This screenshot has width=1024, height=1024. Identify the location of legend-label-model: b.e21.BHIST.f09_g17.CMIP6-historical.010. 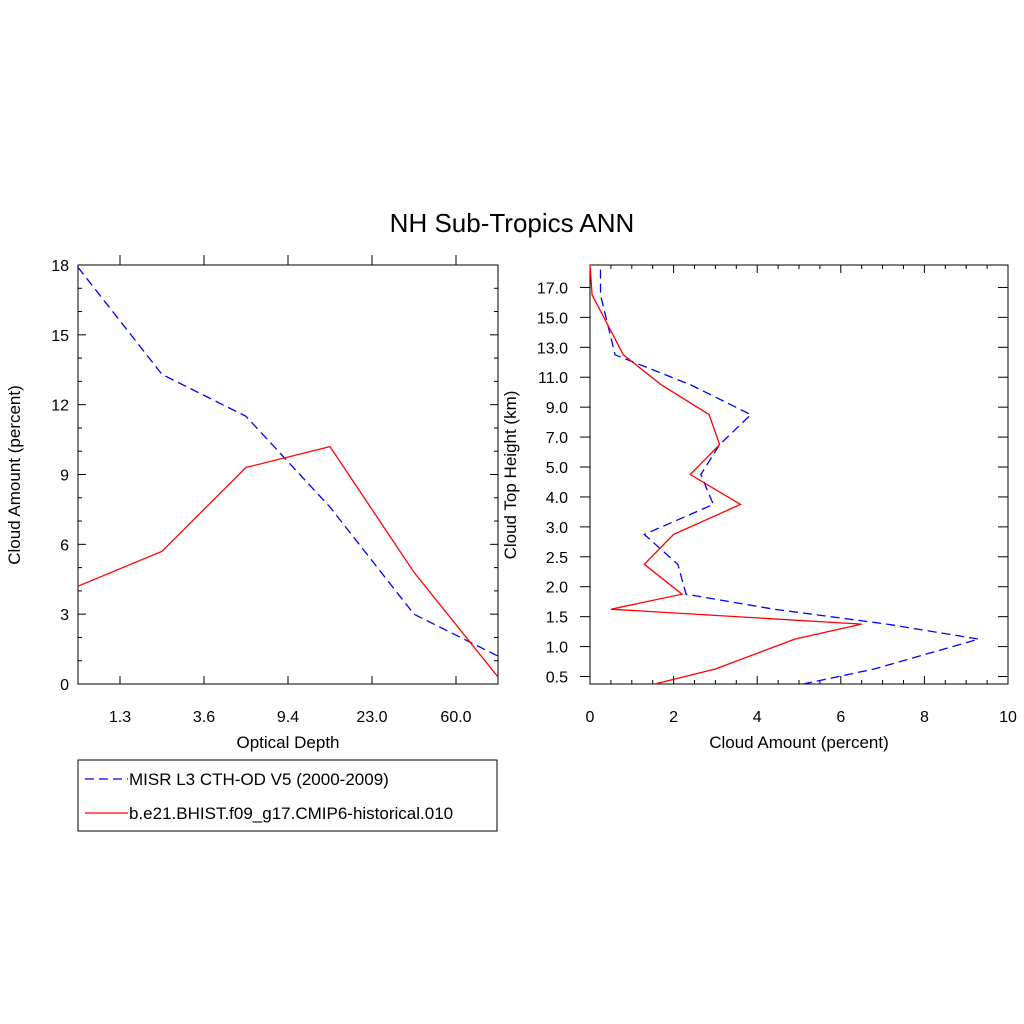
(291, 813).